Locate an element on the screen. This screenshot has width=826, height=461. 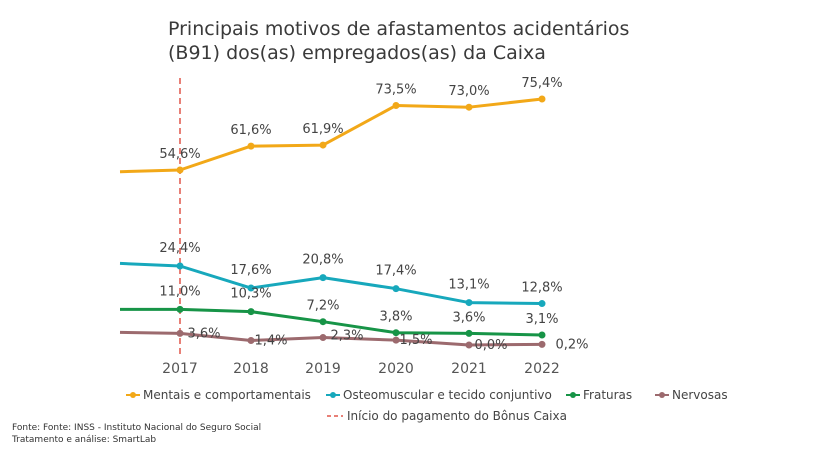
series-0: 54,6% 61,6% 61,9% 73,5% 73,0% 75,4% is located at coordinates (341, 125).